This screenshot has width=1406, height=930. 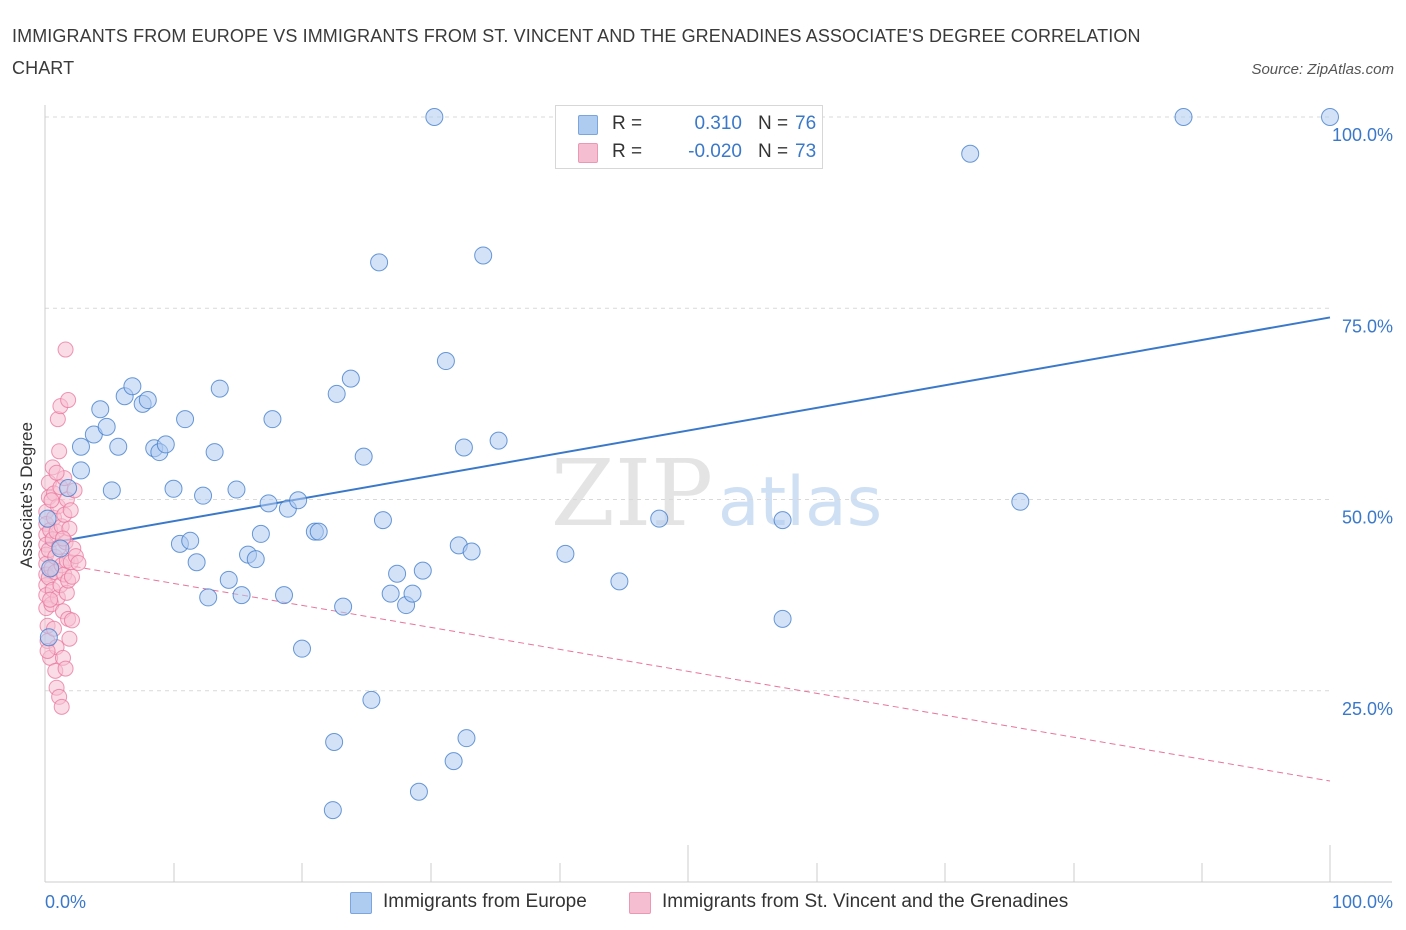 What do you see at coordinates (627, 151) in the screenshot?
I see `r-label: R =` at bounding box center [627, 151].